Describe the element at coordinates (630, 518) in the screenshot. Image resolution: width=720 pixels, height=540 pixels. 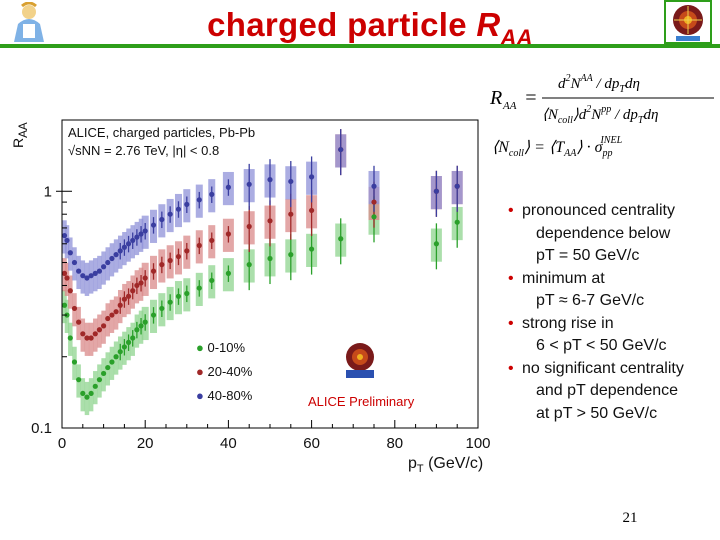
I see `page-number: 21` at that location.